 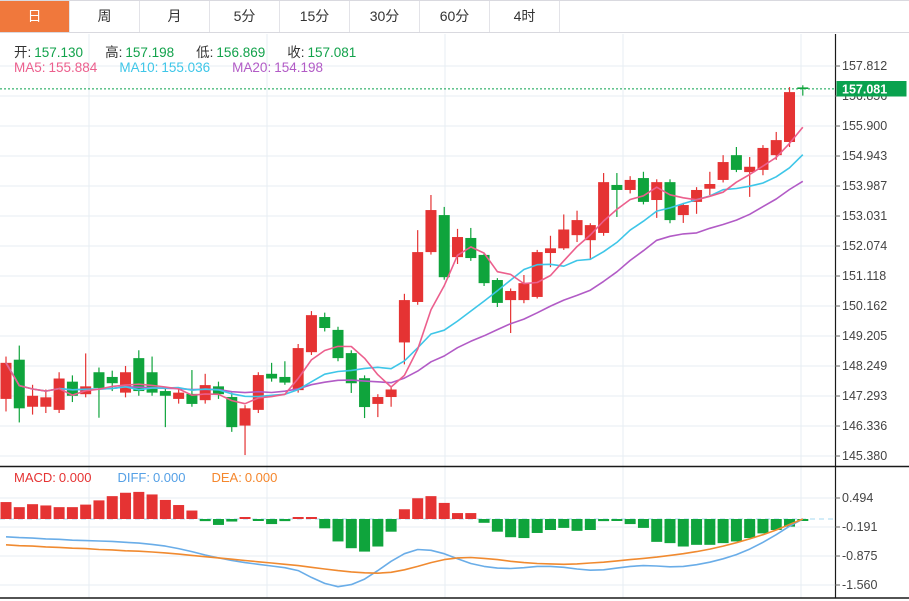 What do you see at coordinates (175, 16) in the screenshot?
I see `tab-month: 月` at bounding box center [175, 16].